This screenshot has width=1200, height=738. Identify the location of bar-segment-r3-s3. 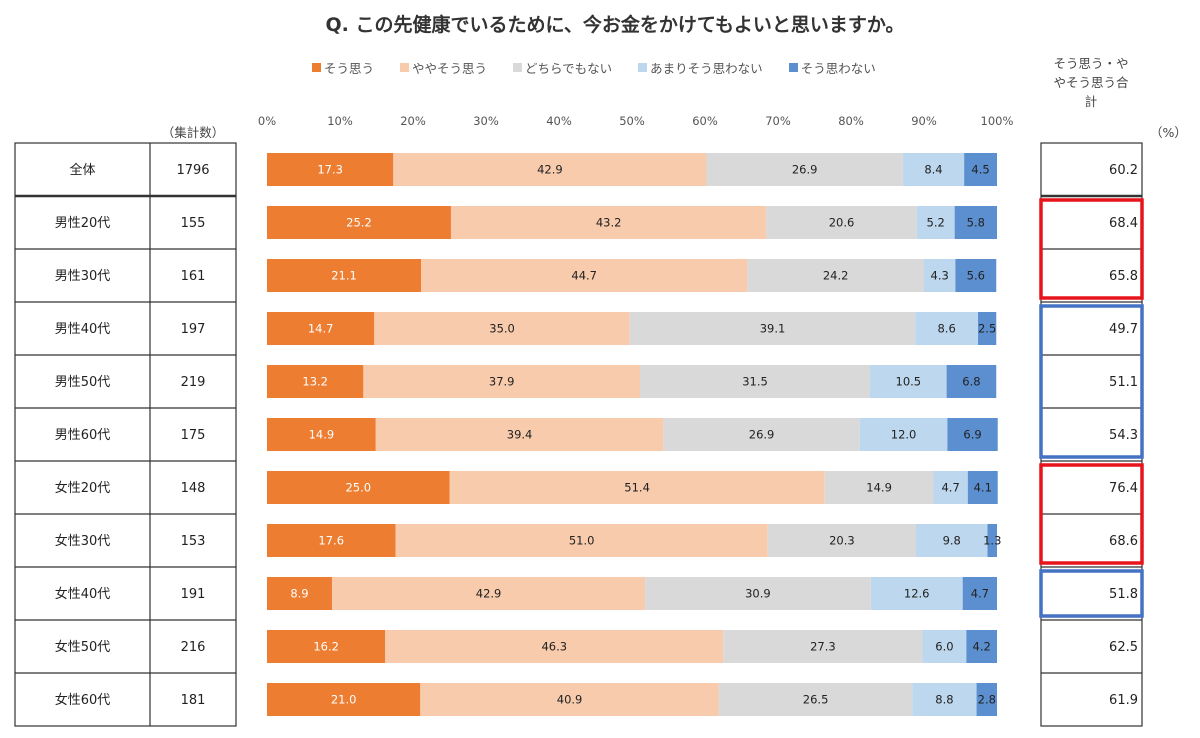
(947, 328).